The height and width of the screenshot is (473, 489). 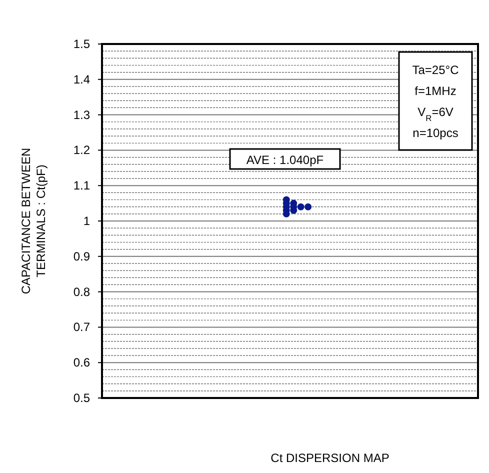 What do you see at coordinates (81, 44) in the screenshot?
I see `y-tick-label: 1.5` at bounding box center [81, 44].